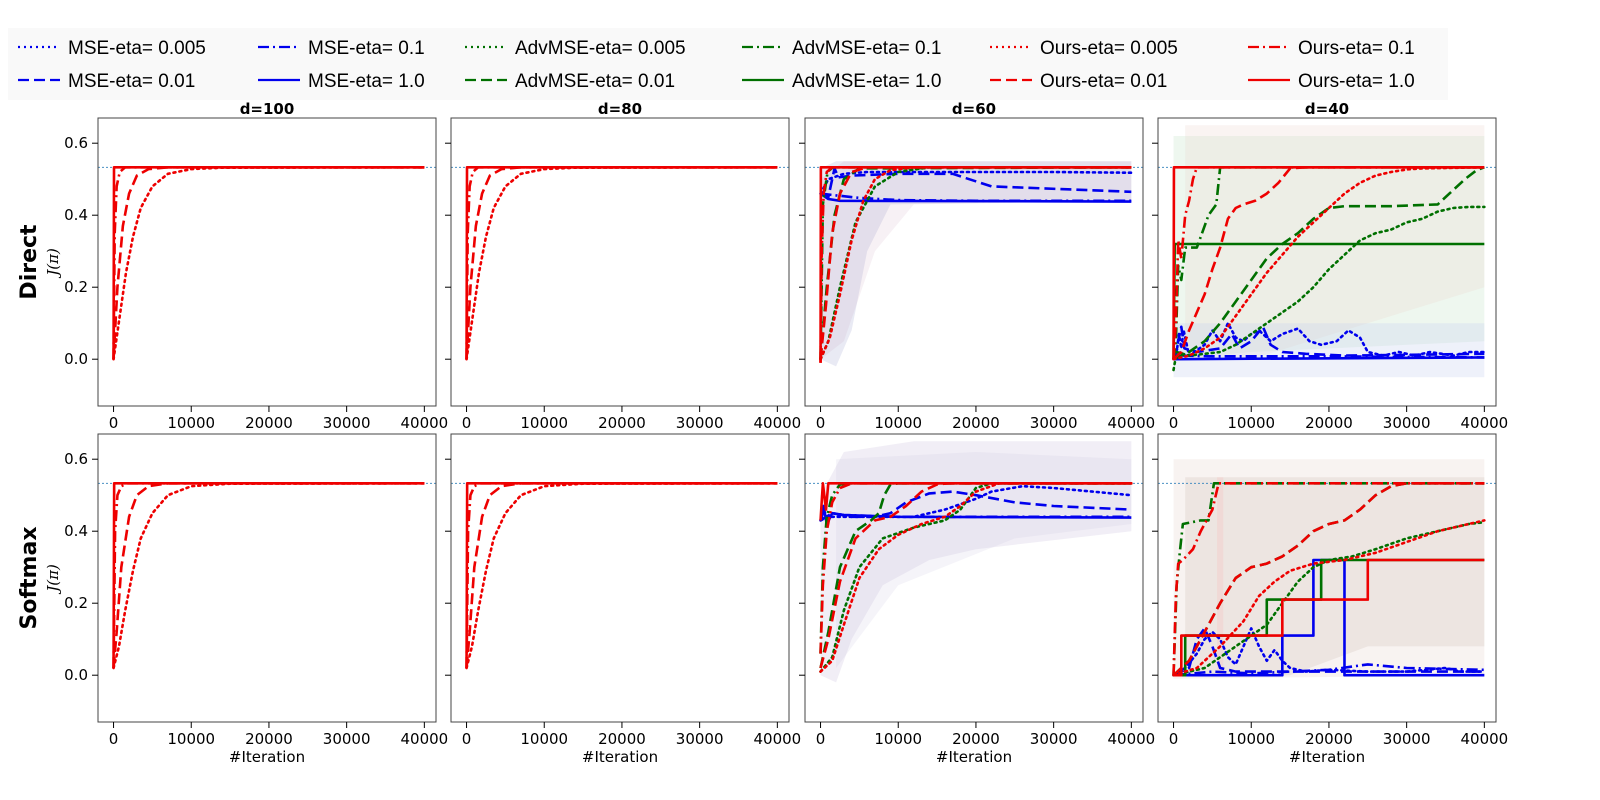 The height and width of the screenshot is (800, 1600). Describe the element at coordinates (600, 48) in the screenshot. I see `legend-label: AdvMSE-eta= 0.005` at that location.